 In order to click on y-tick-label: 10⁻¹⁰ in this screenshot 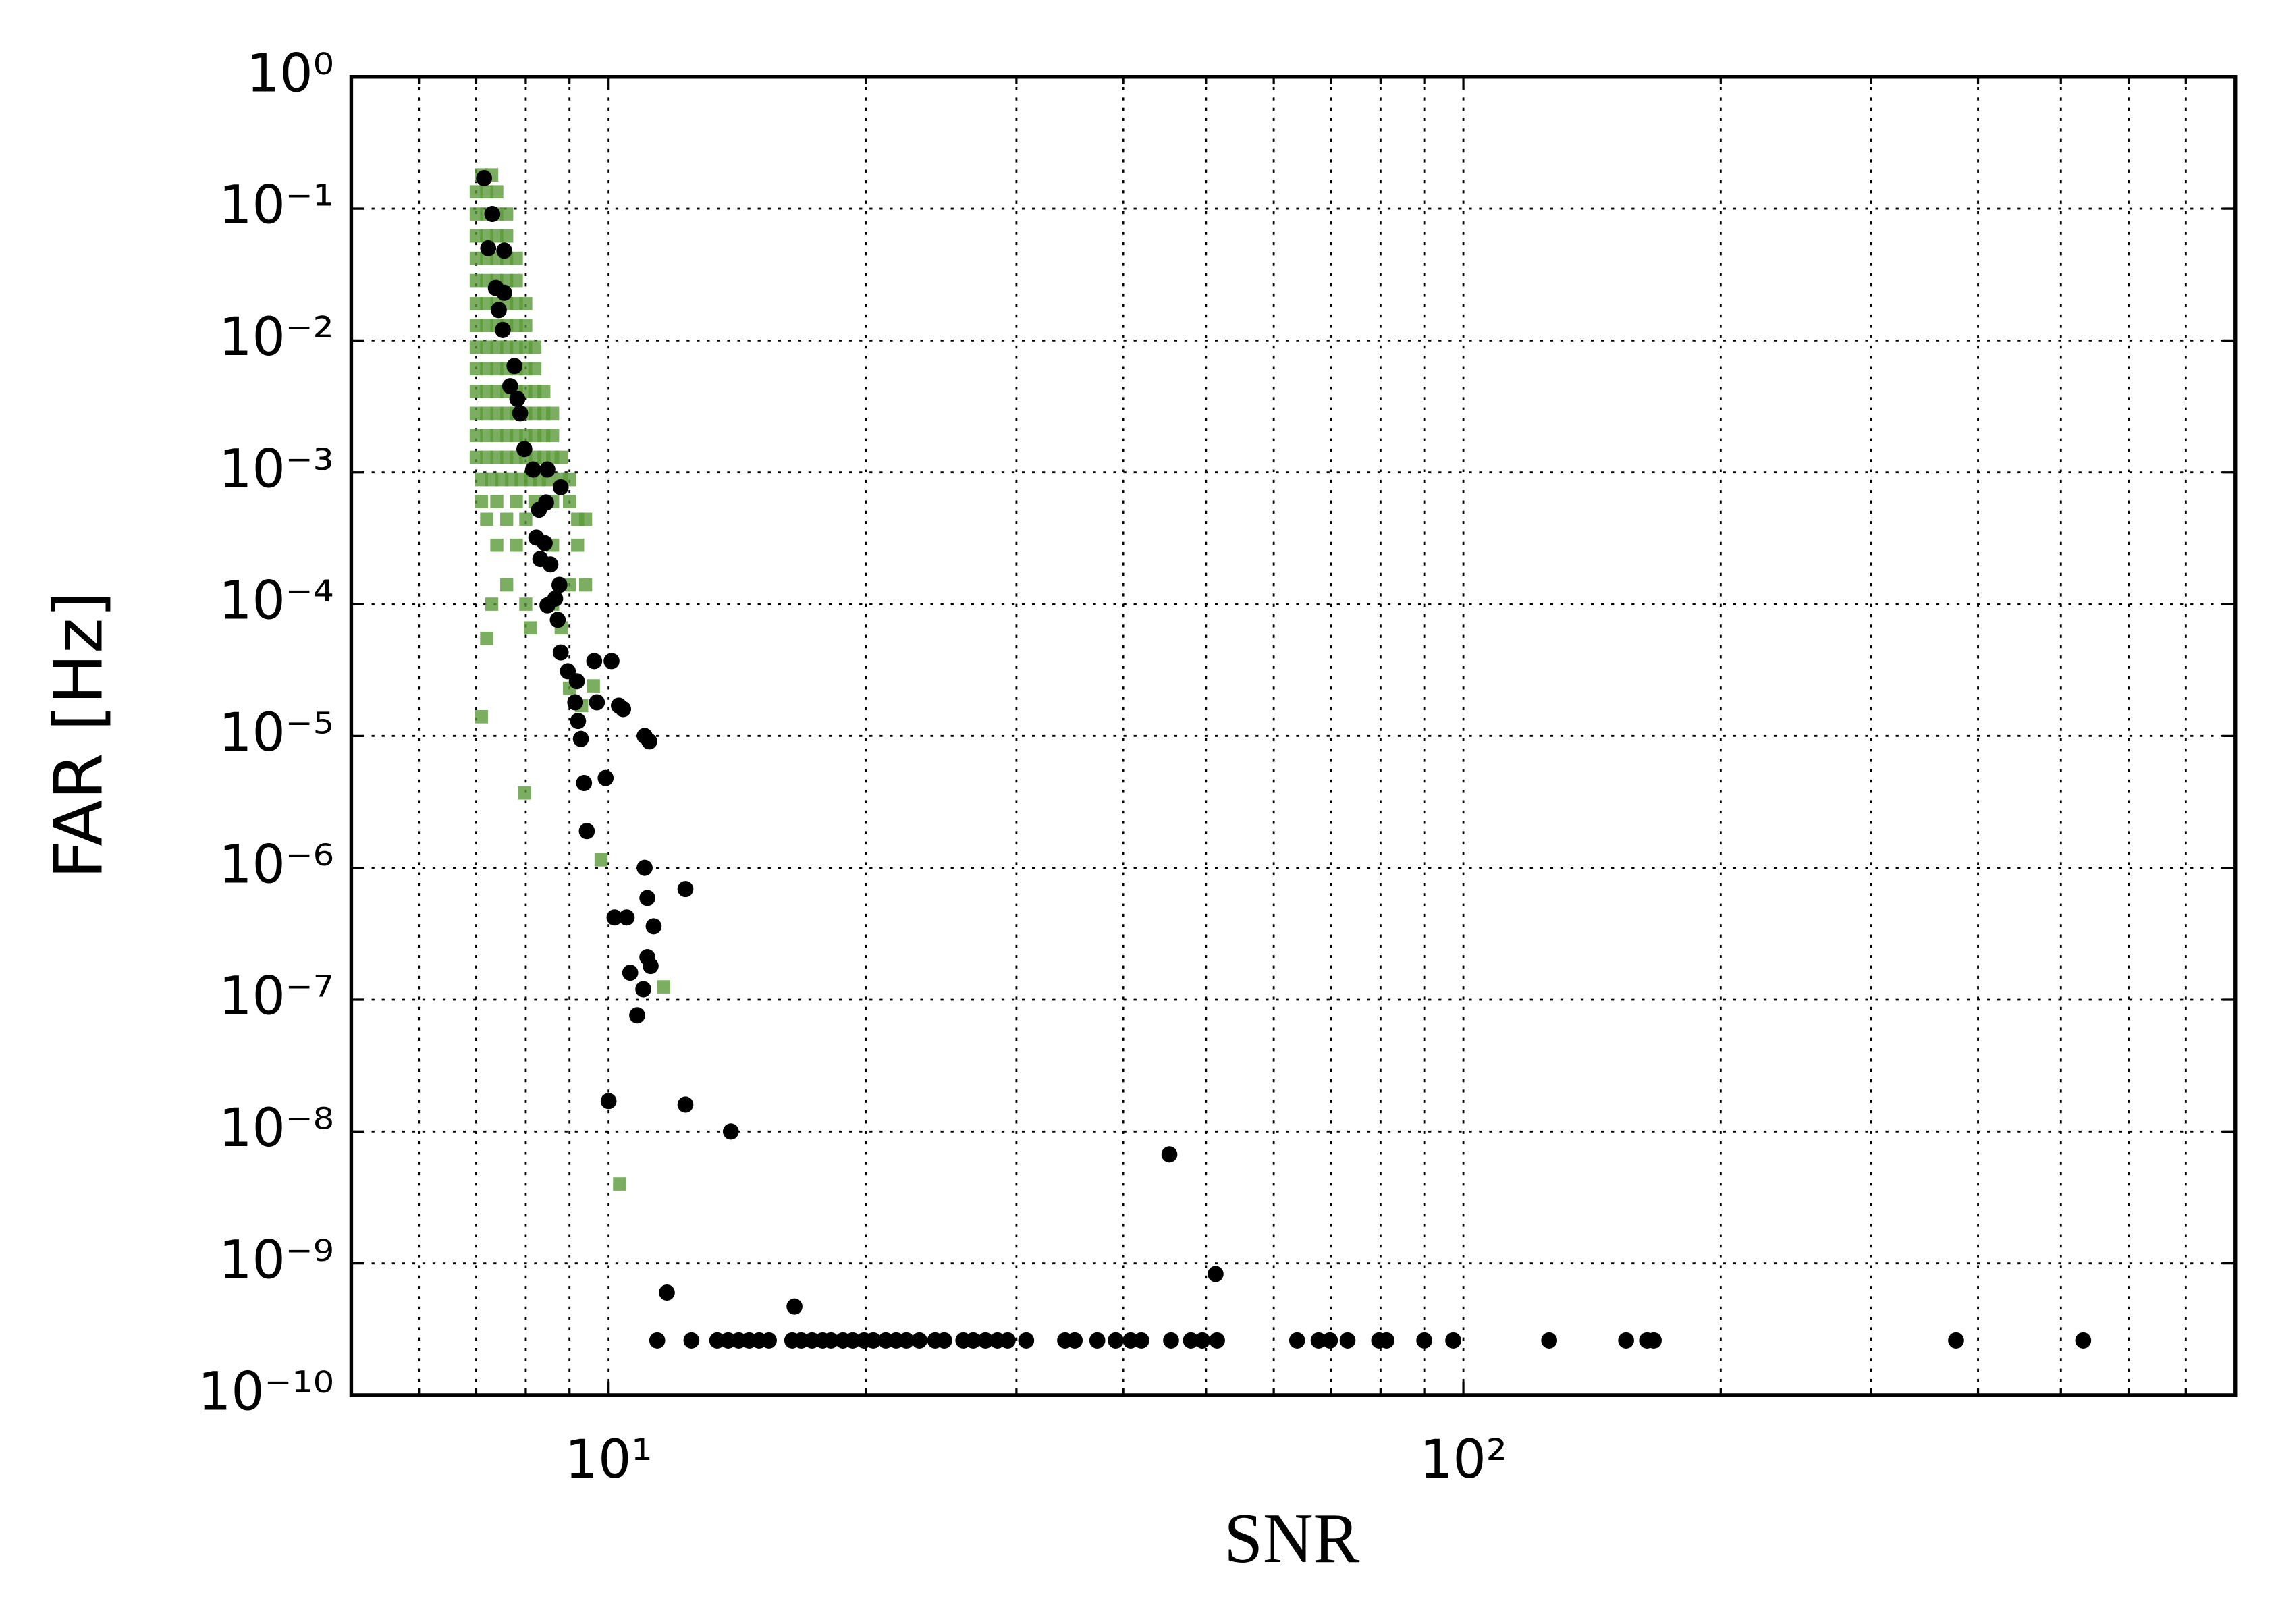, I will do `click(265, 1392)`.